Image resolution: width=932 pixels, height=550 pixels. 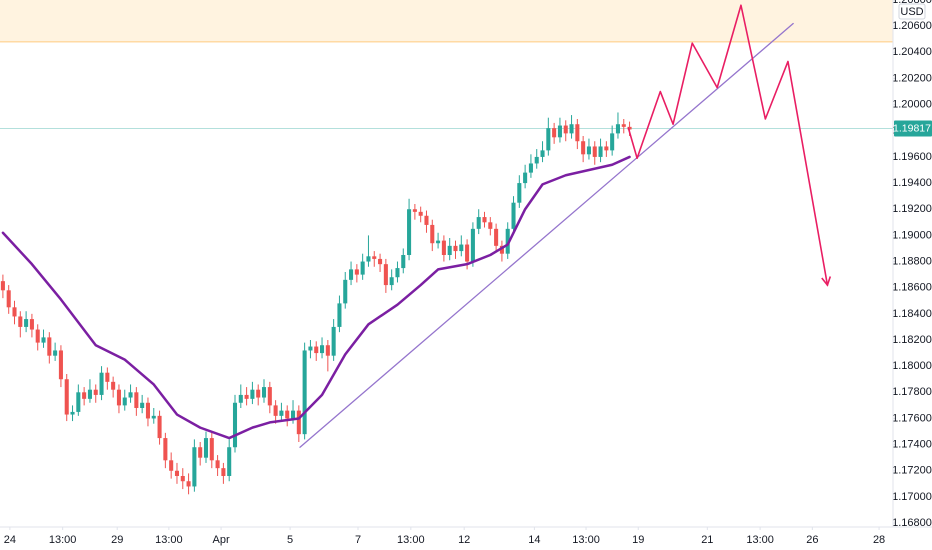 What do you see at coordinates (912, 183) in the screenshot?
I see `y-tick-label: 1.19400` at bounding box center [912, 183].